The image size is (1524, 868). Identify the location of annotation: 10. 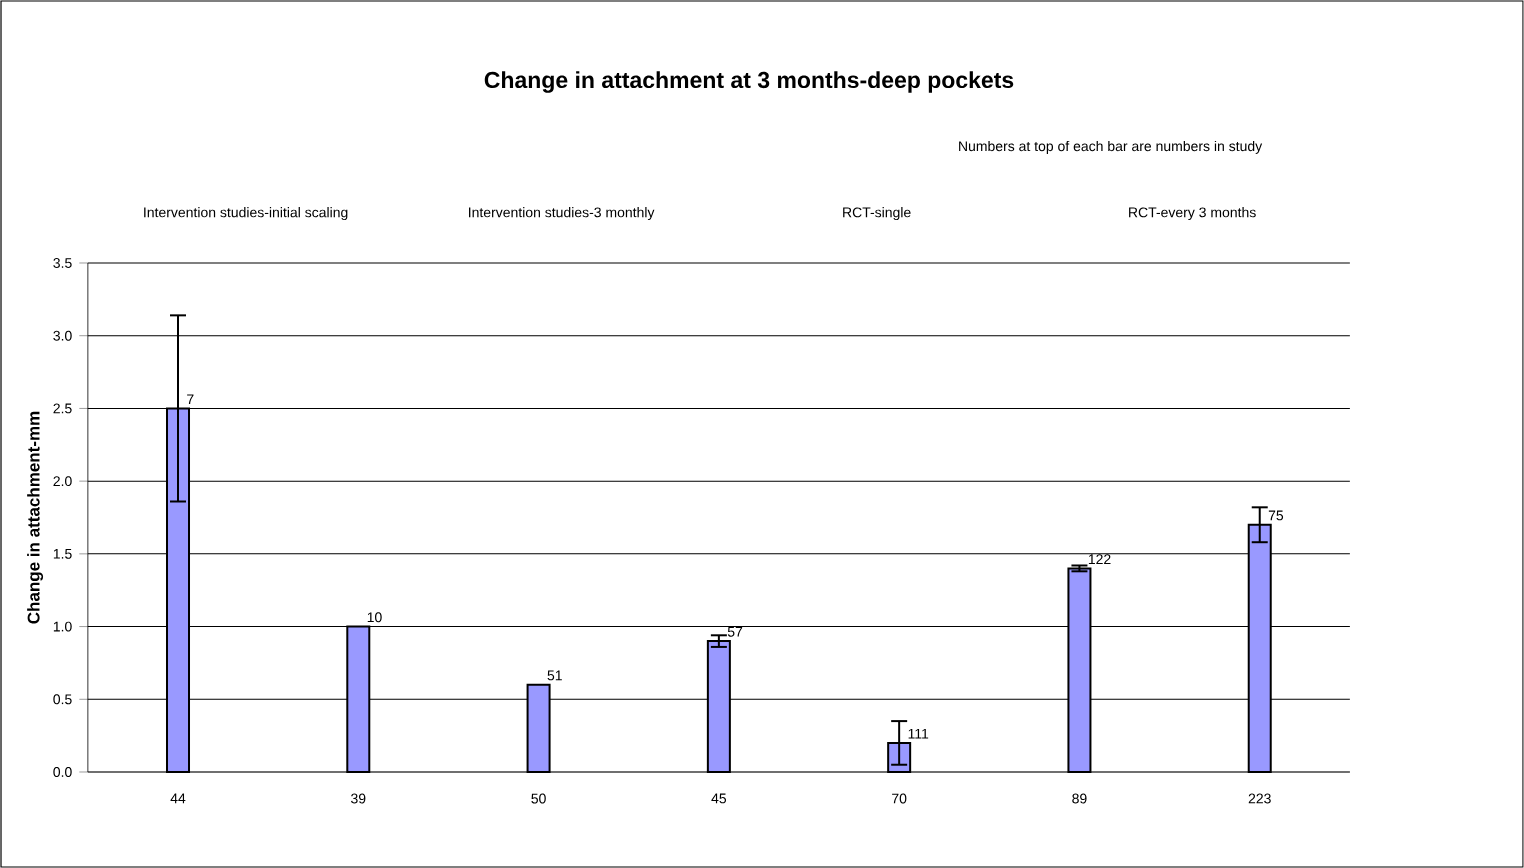
(374, 617).